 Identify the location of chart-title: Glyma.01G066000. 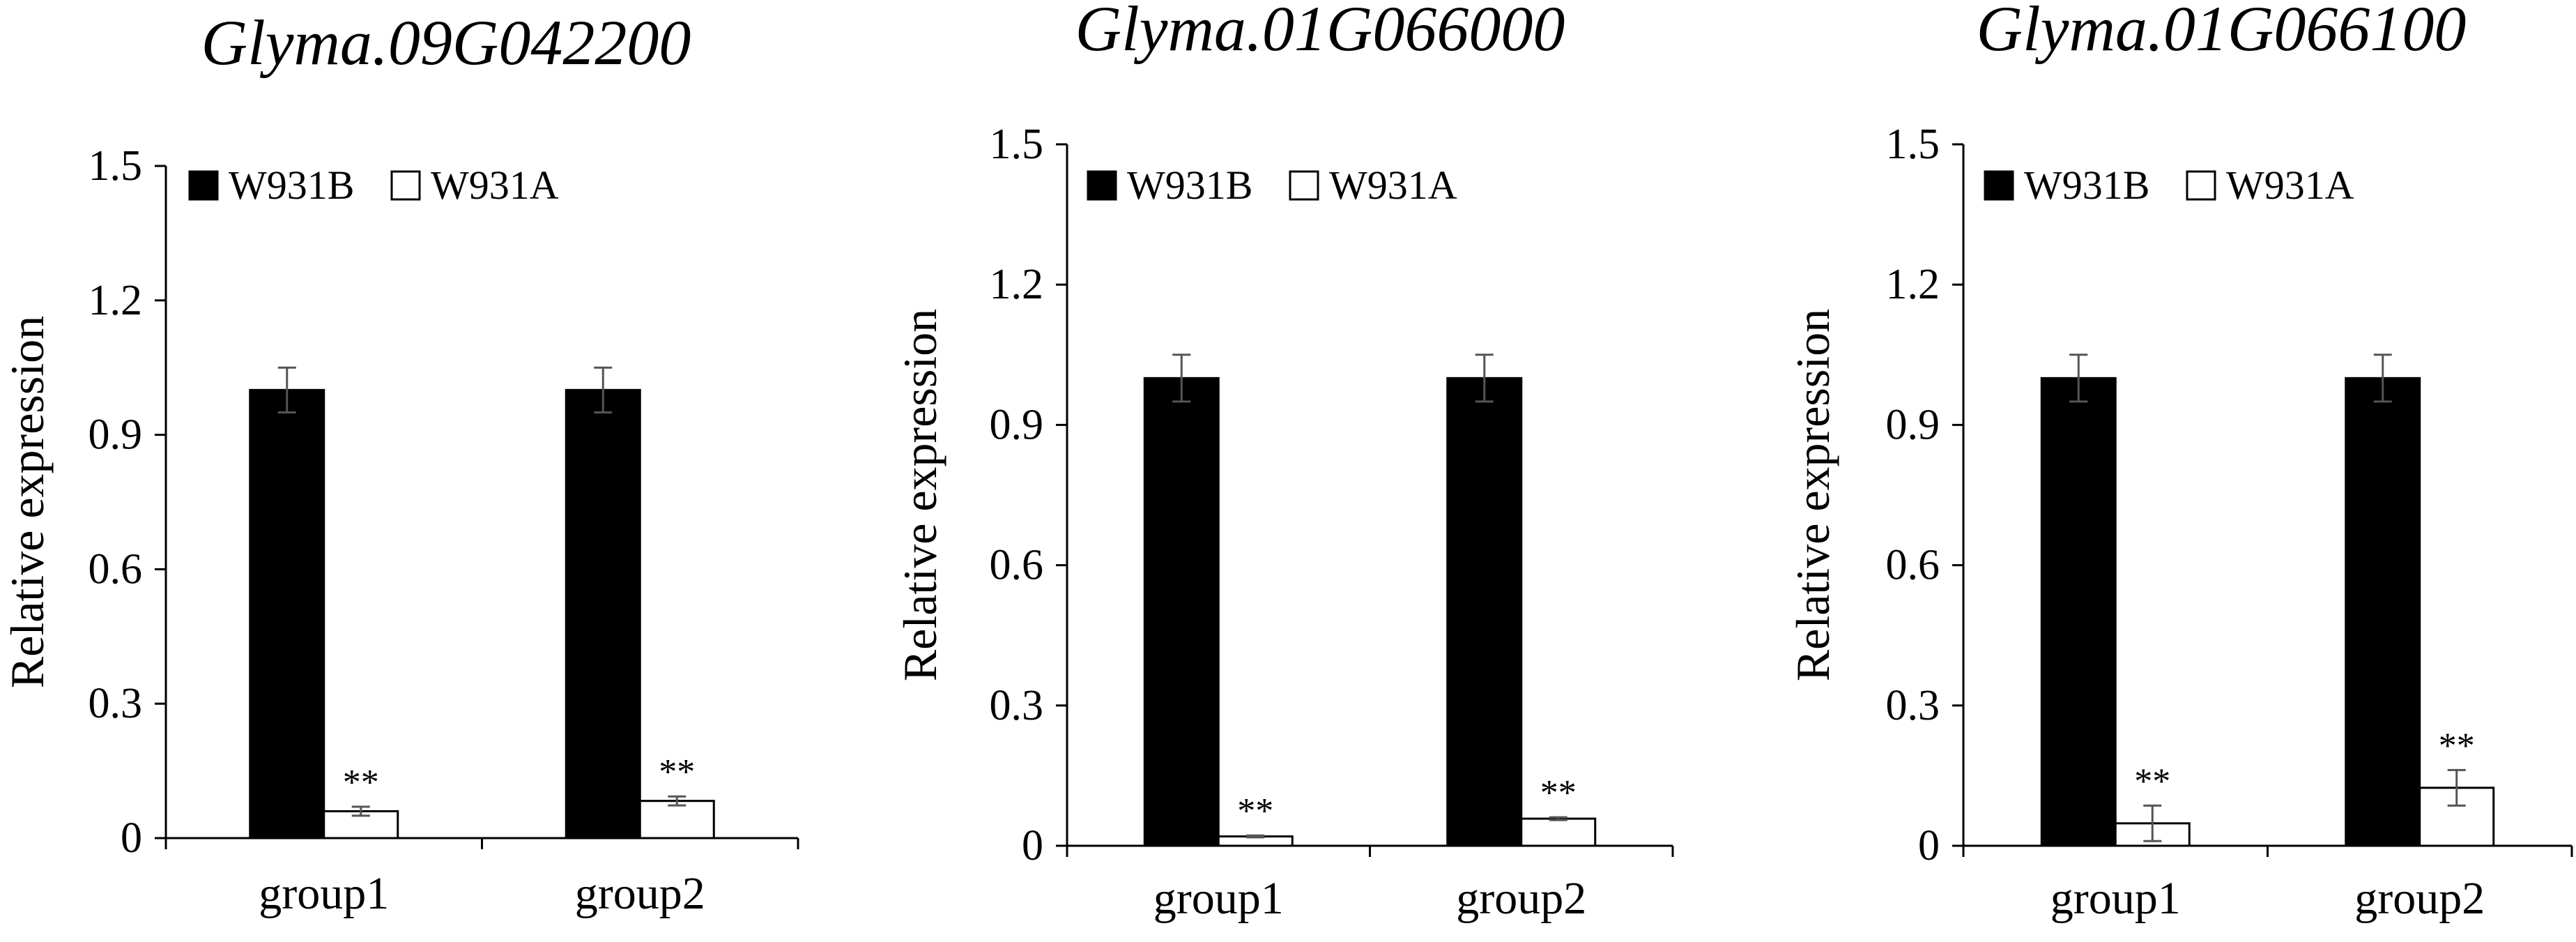
(1320, 32).